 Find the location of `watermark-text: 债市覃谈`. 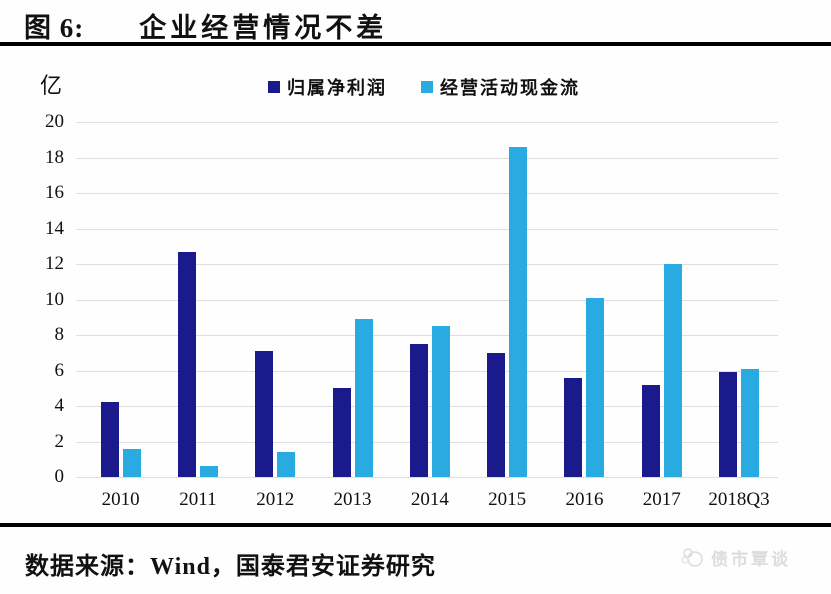

watermark-text: 债市覃谈 is located at coordinates (751, 559).